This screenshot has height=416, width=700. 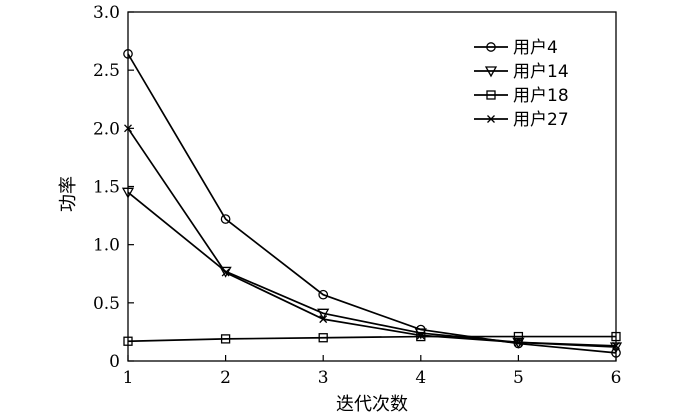 I want to click on x-tick-label-0: 1, so click(x=128, y=378).